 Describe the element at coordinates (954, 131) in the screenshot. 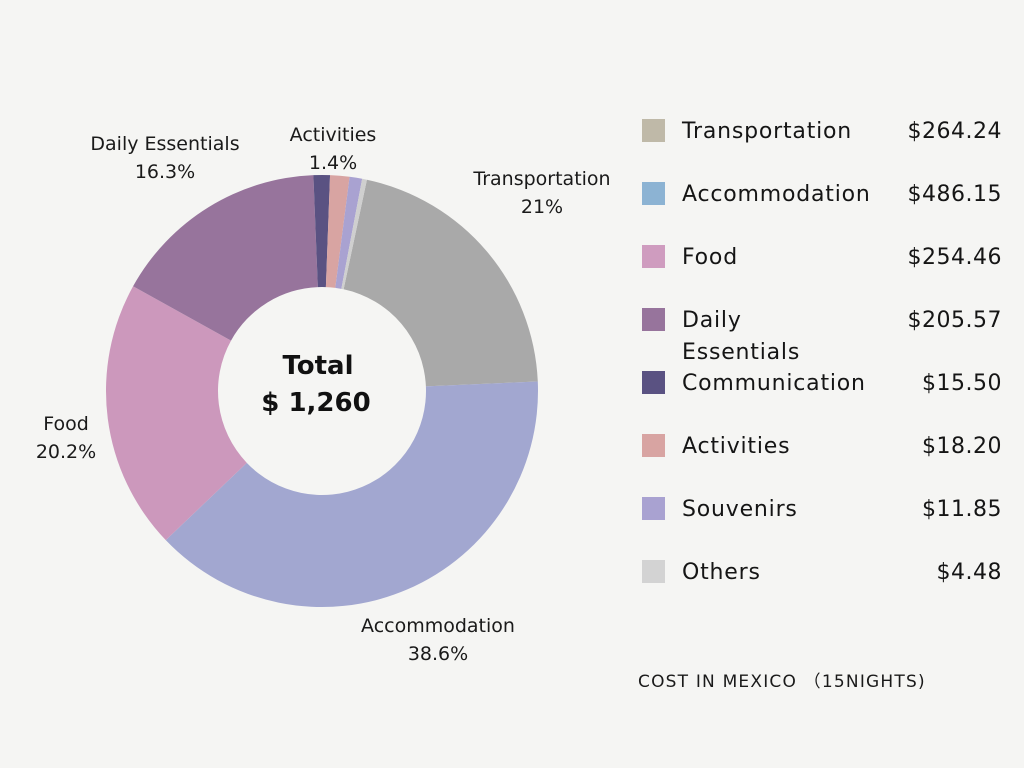

I see `legend-value: $264.24` at that location.